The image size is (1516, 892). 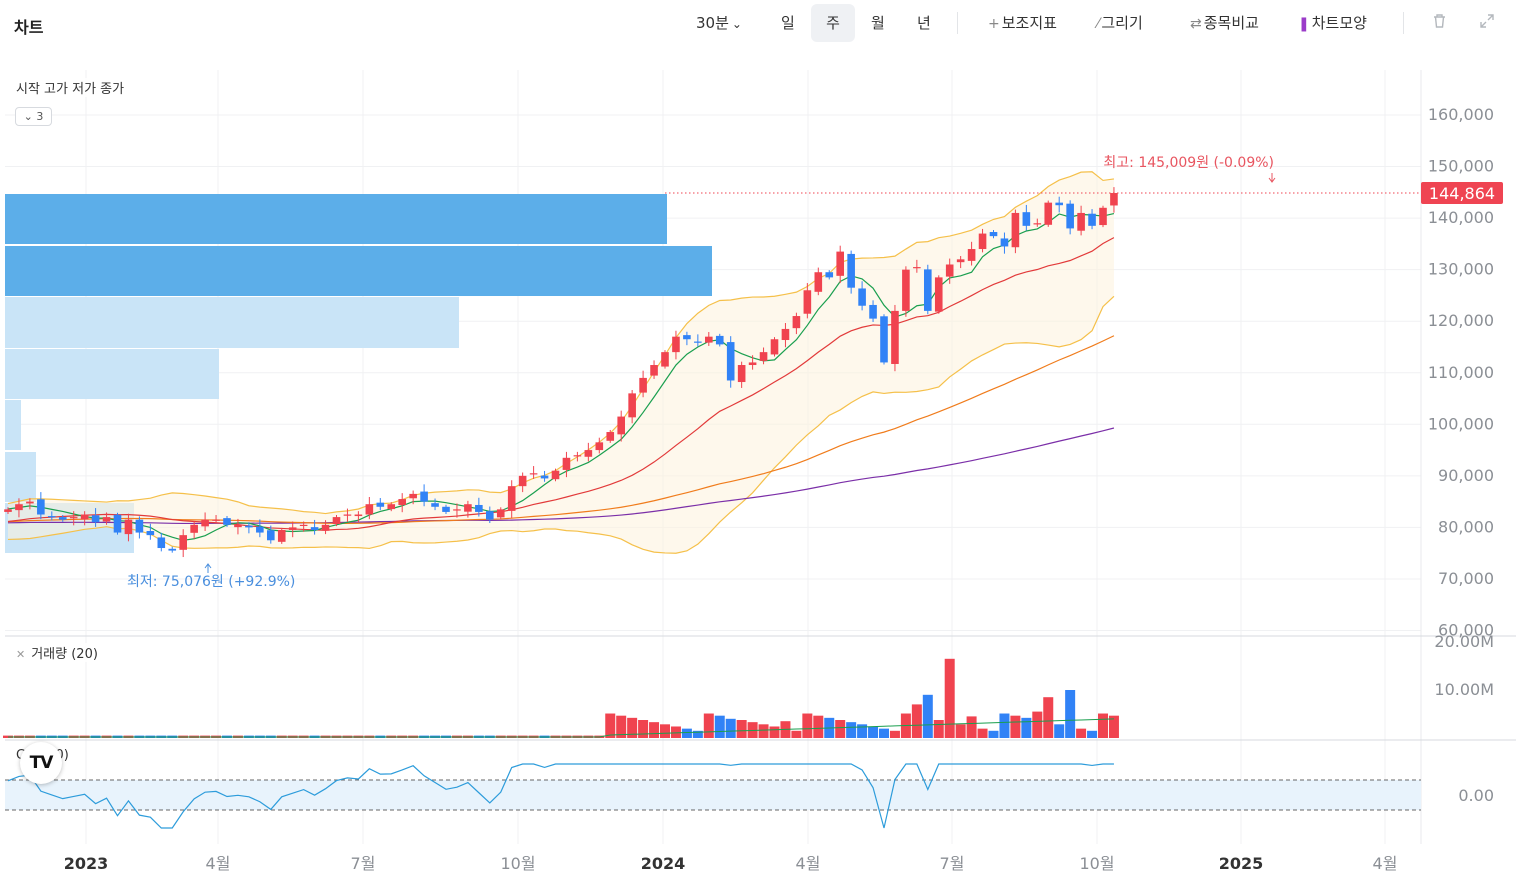 What do you see at coordinates (1487, 23) in the screenshot?
I see `expand-icon` at bounding box center [1487, 23].